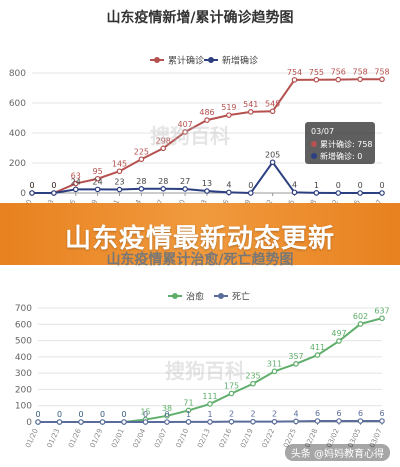 The image size is (400, 467). Describe the element at coordinates (185, 181) in the screenshot. I see `chart1-data-label: 27` at that location.